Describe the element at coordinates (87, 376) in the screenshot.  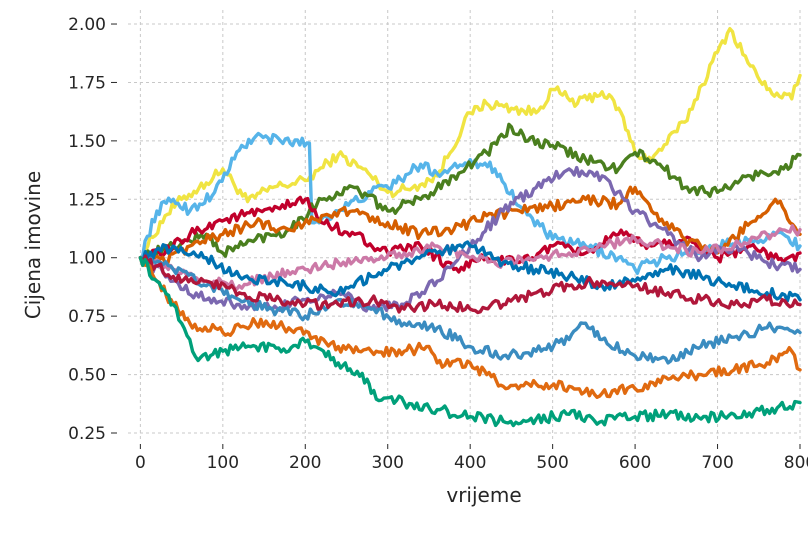
I see `y-tick-label: 0.50` at that location.